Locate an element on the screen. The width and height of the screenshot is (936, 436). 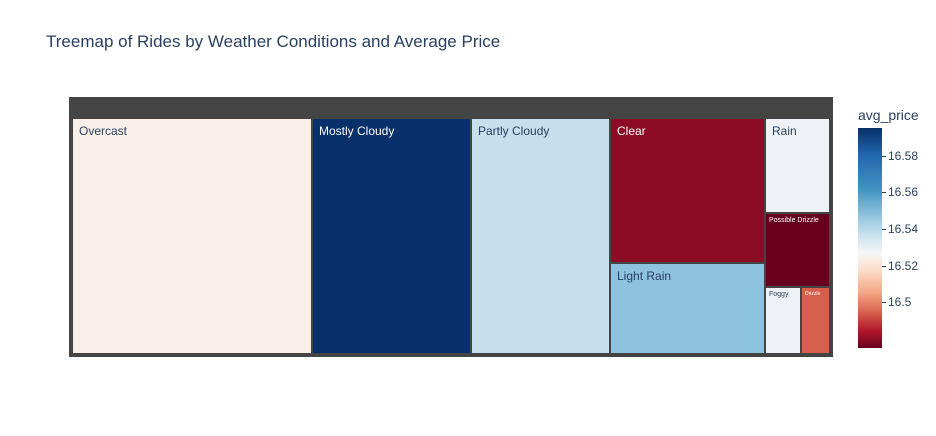
treemap-tile-mostly-cloudy: Mostly Cloudy is located at coordinates (391, 236).